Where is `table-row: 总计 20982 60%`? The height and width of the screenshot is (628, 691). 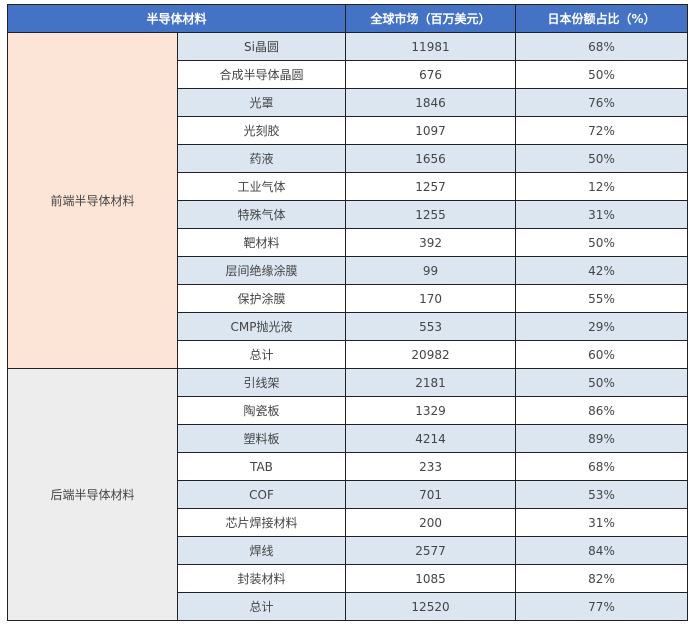 table-row: 总计 20982 60% is located at coordinates (348, 354).